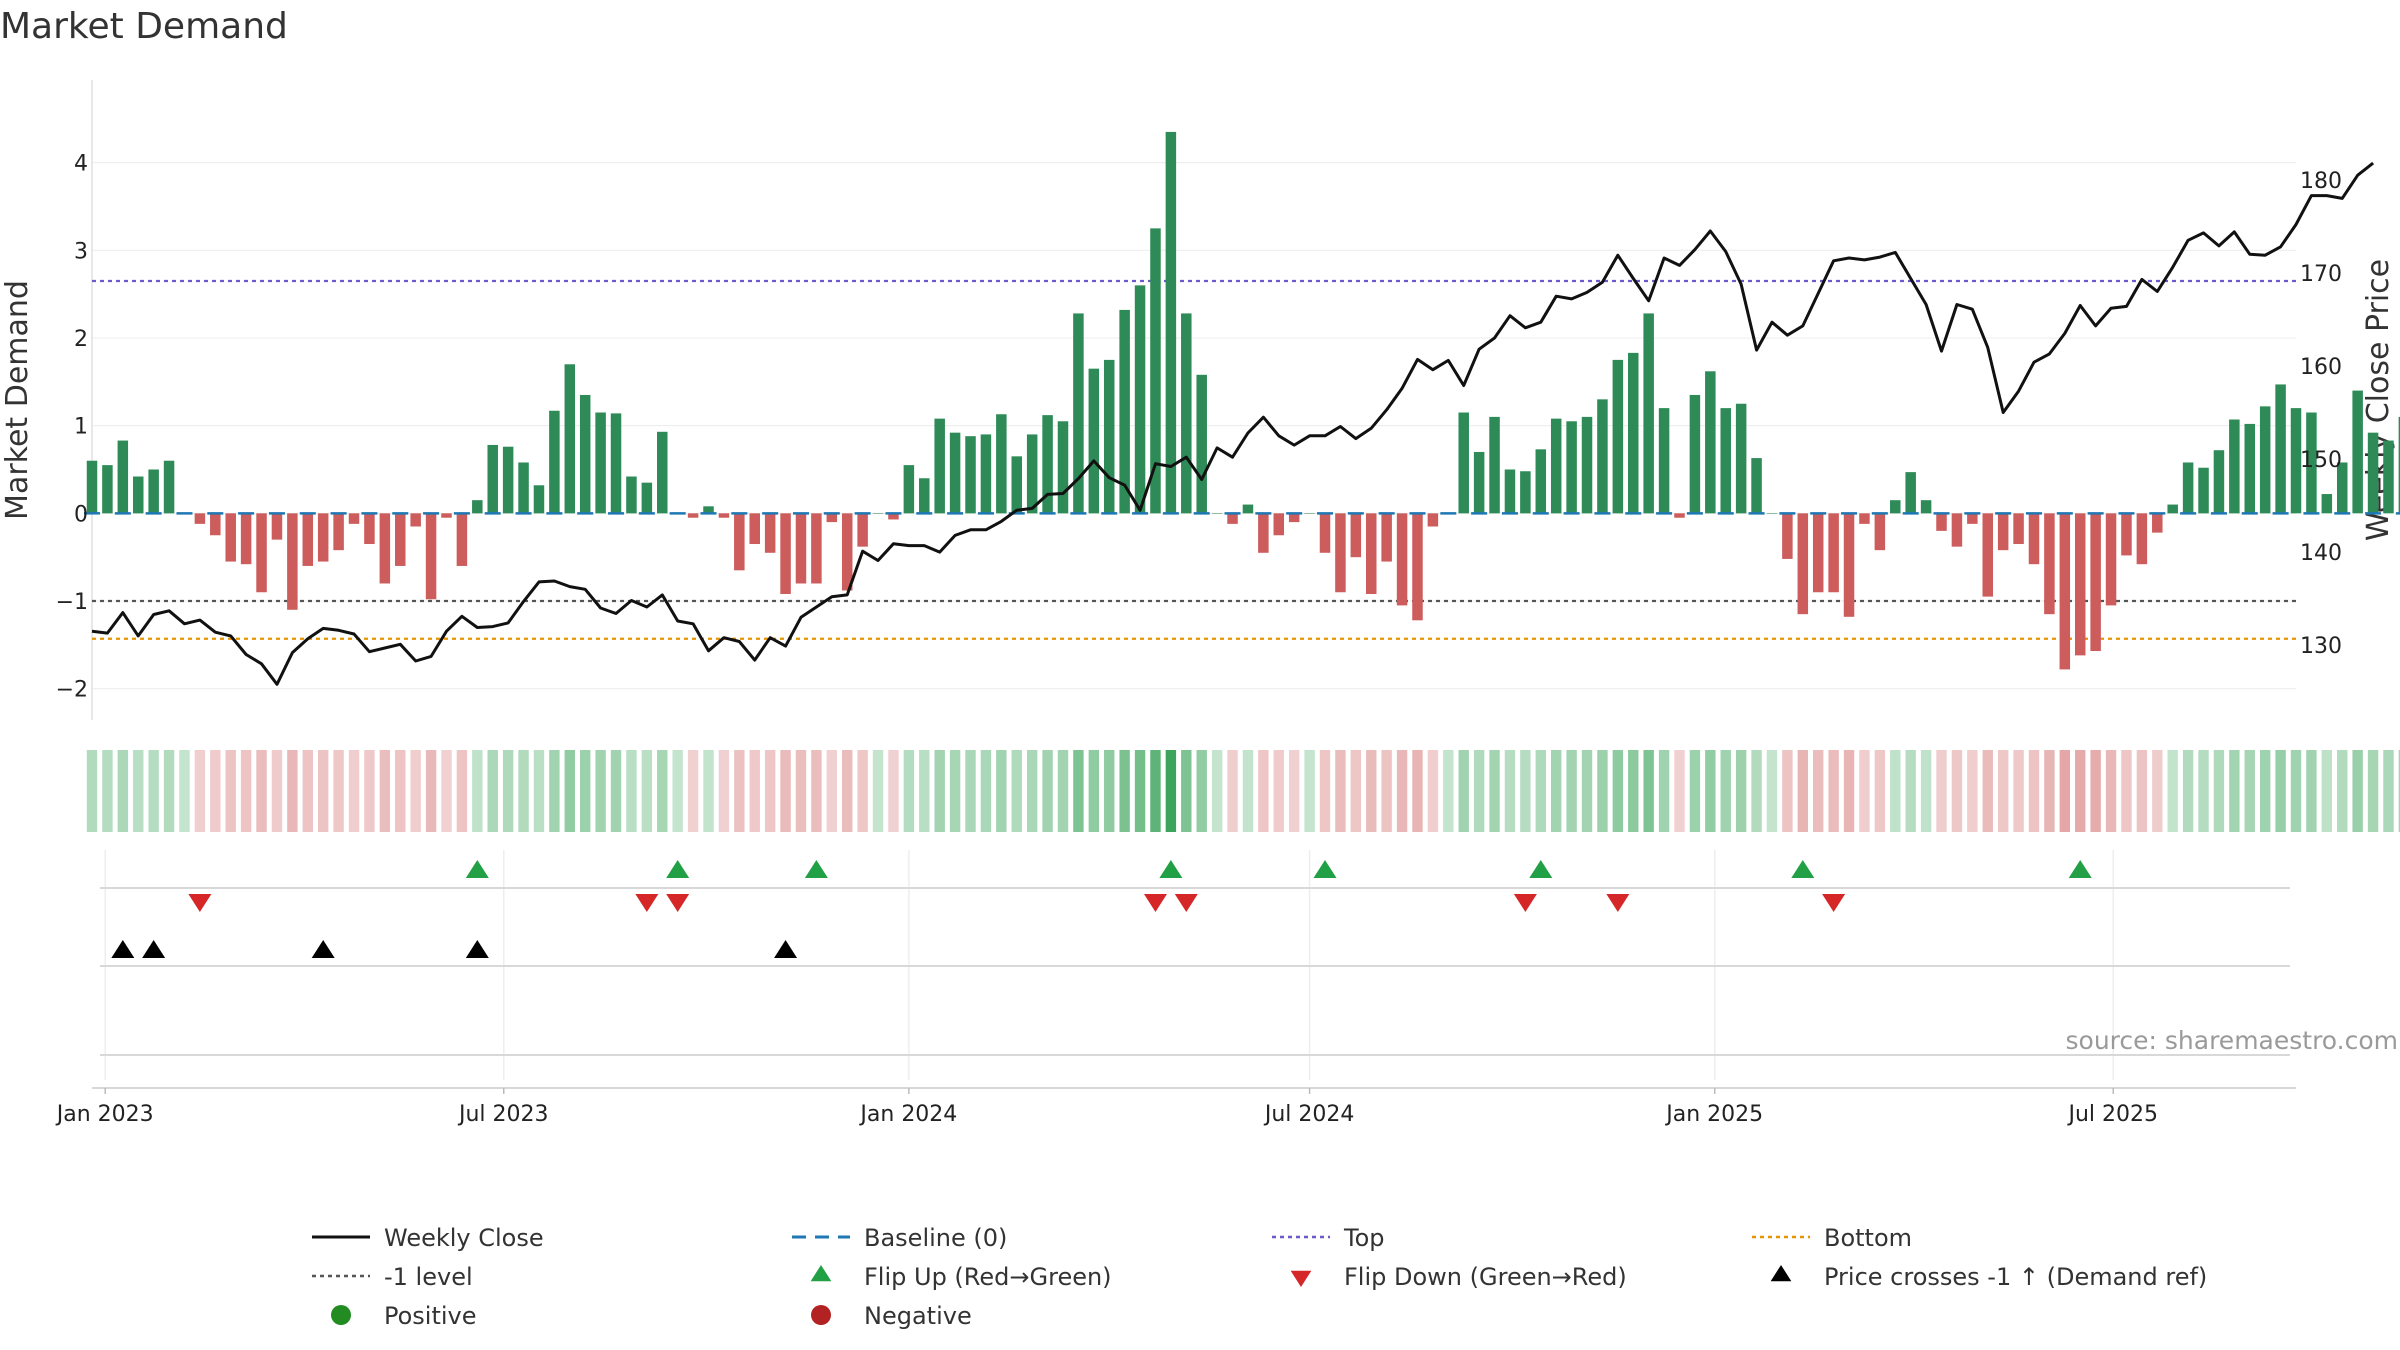  I want to click on legend-item-flip_down: Flip Down (Green→Red), so click(1458, 1277).